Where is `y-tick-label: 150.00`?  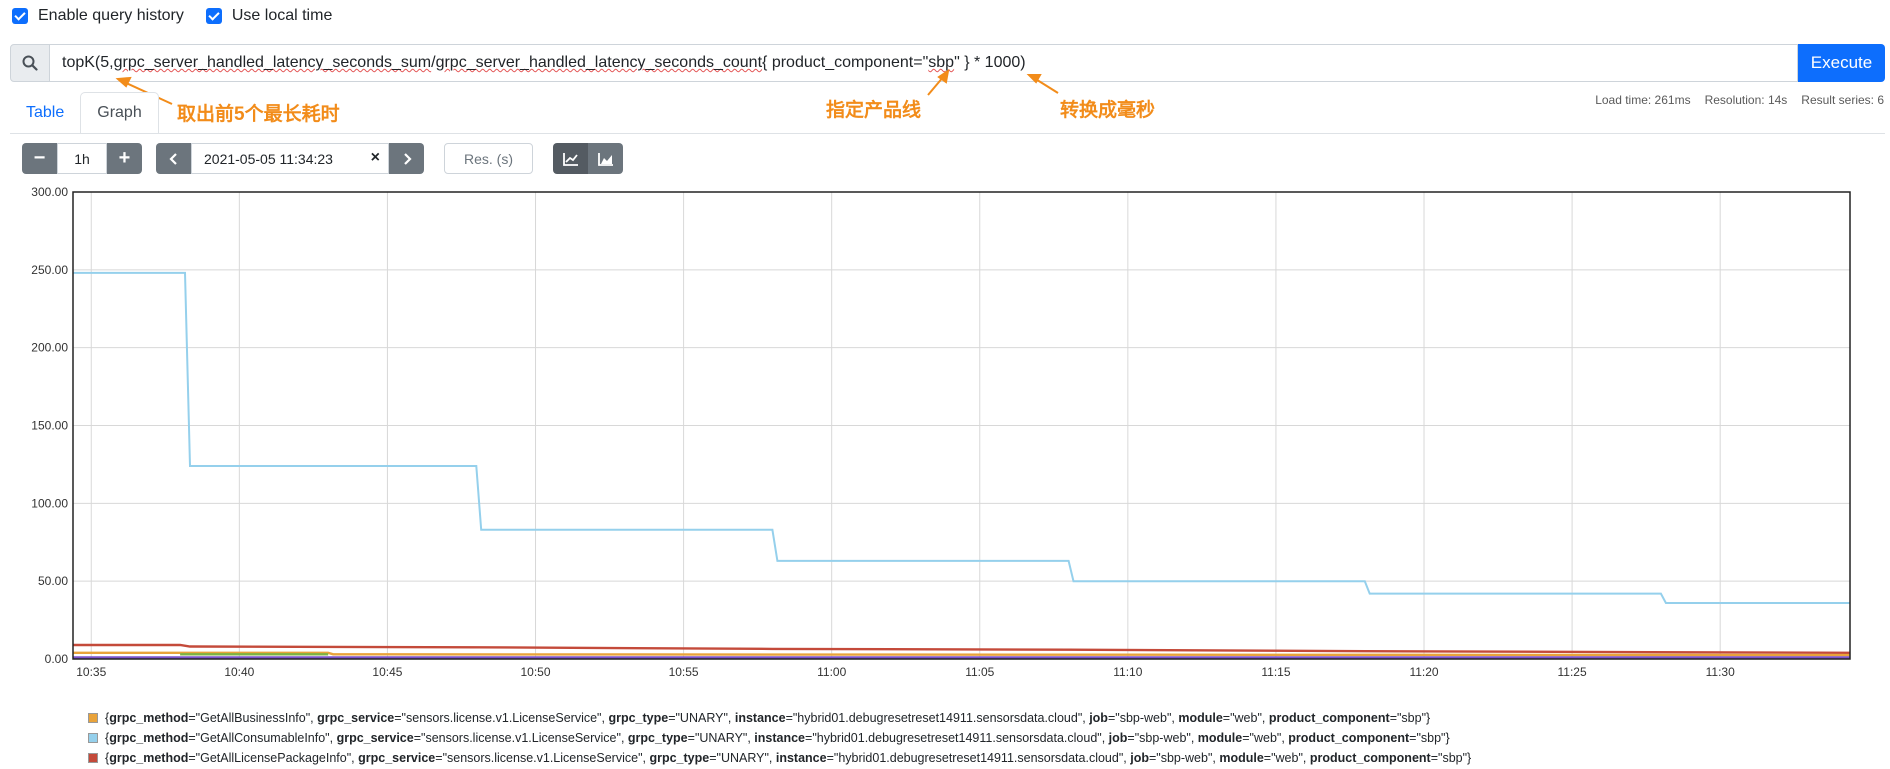
y-tick-label: 150.00 is located at coordinates (49, 426).